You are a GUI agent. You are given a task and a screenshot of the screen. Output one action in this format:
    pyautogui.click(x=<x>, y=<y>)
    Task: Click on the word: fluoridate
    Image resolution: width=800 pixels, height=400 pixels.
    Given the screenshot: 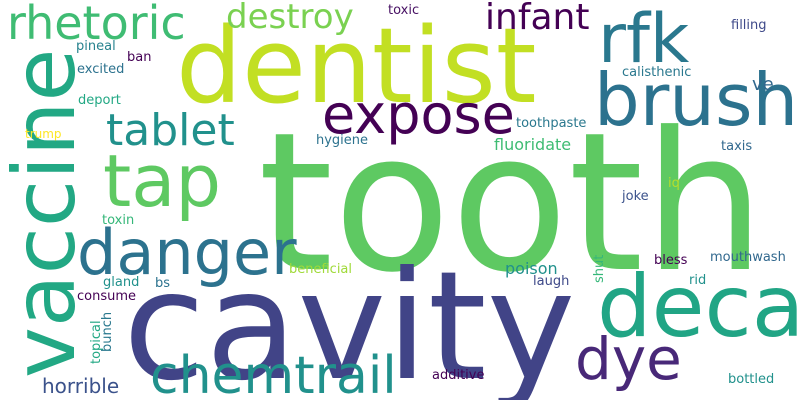 What is the action you would take?
    pyautogui.click(x=533, y=144)
    